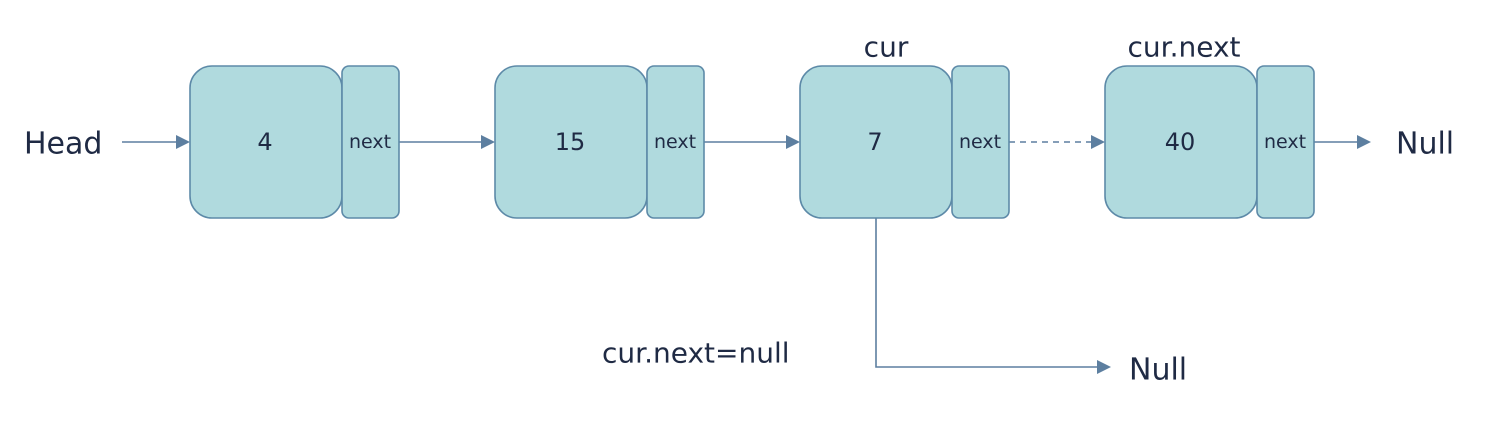 The height and width of the screenshot is (429, 1500). What do you see at coordinates (63, 144) in the screenshot?
I see `head-label: Head` at bounding box center [63, 144].